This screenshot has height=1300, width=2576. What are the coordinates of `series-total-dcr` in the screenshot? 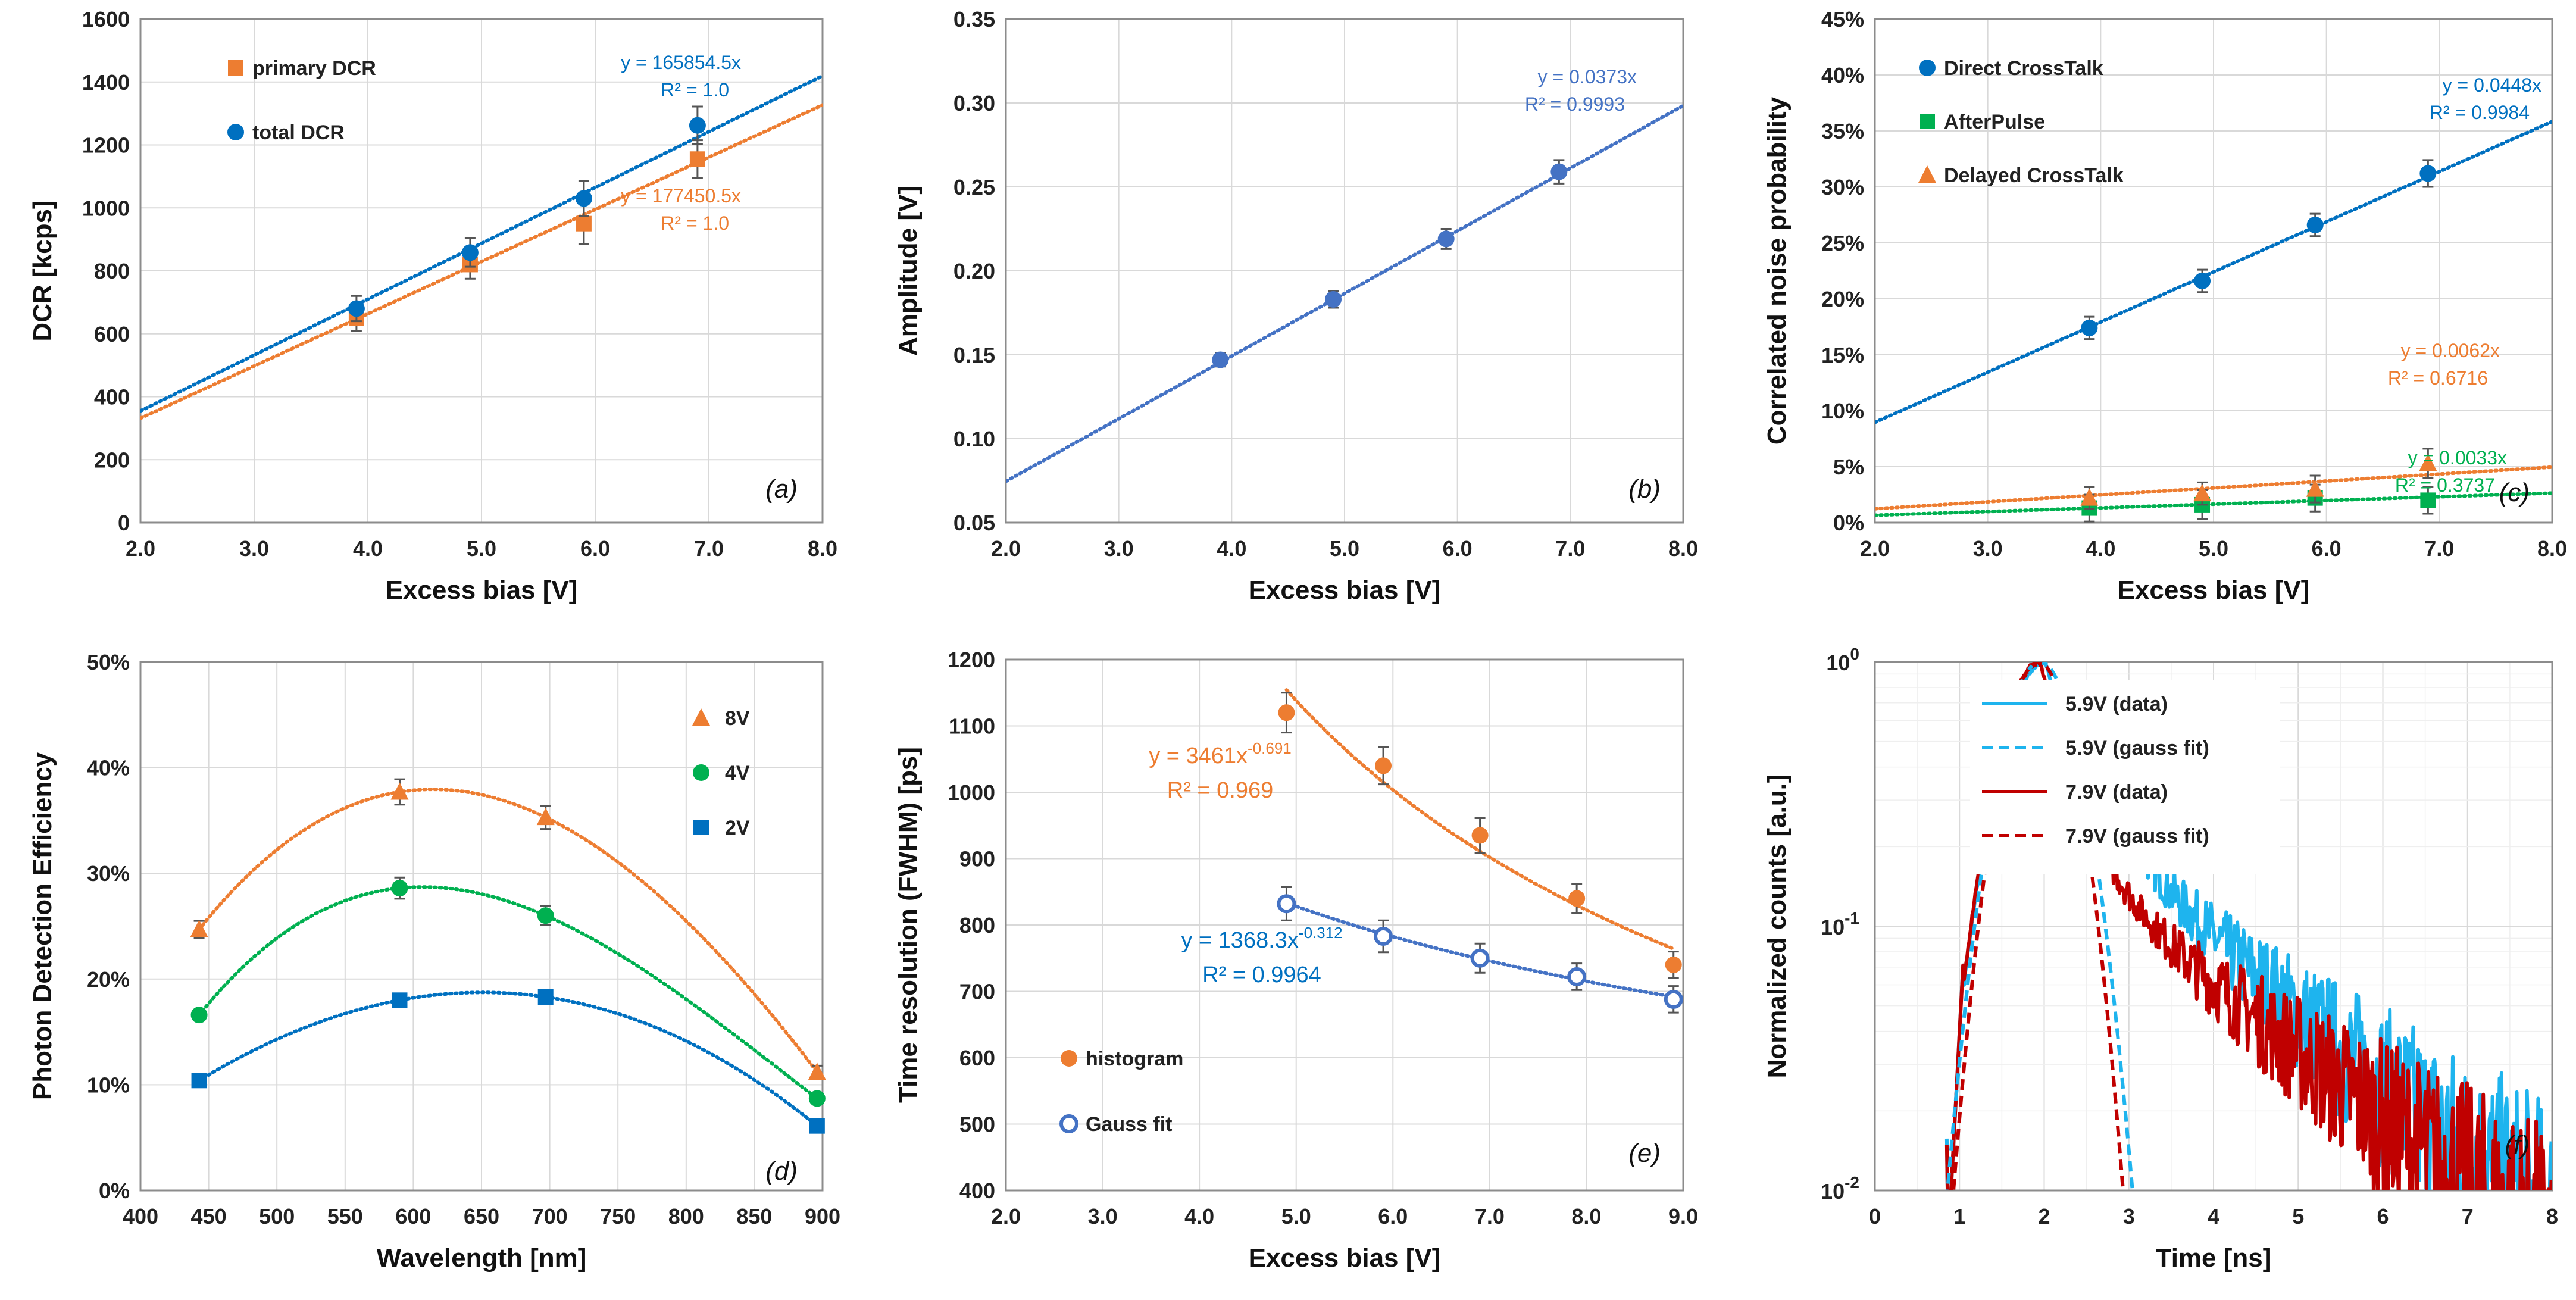 It's located at (527, 214).